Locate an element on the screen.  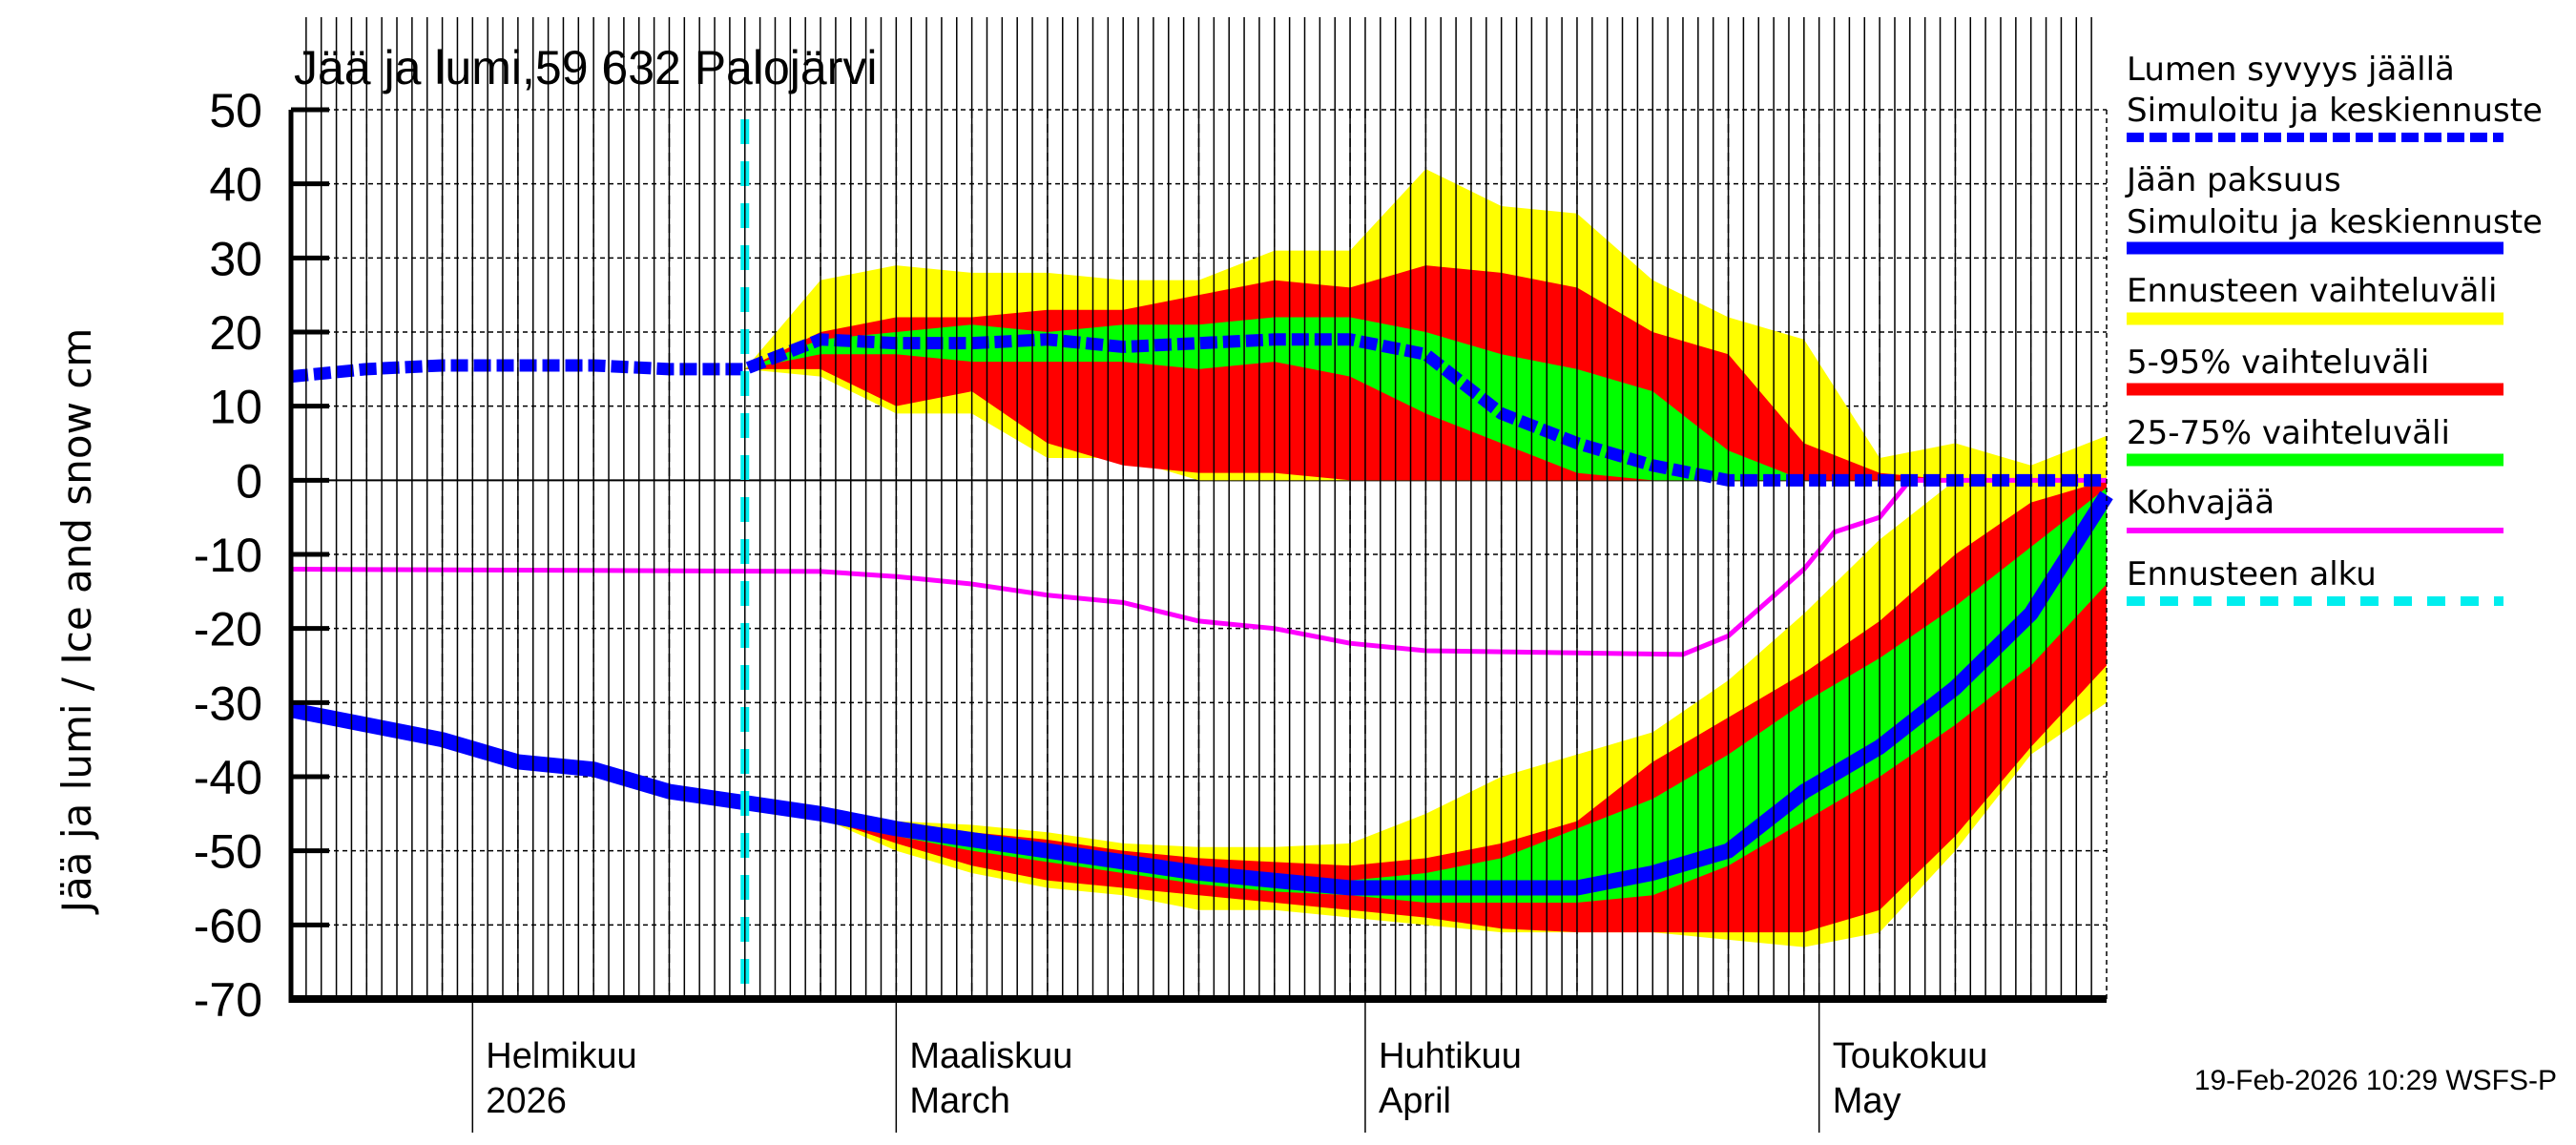
y-axis-label: Jää ja lumi / Ice and snow cm is located at coordinates (76, 622).